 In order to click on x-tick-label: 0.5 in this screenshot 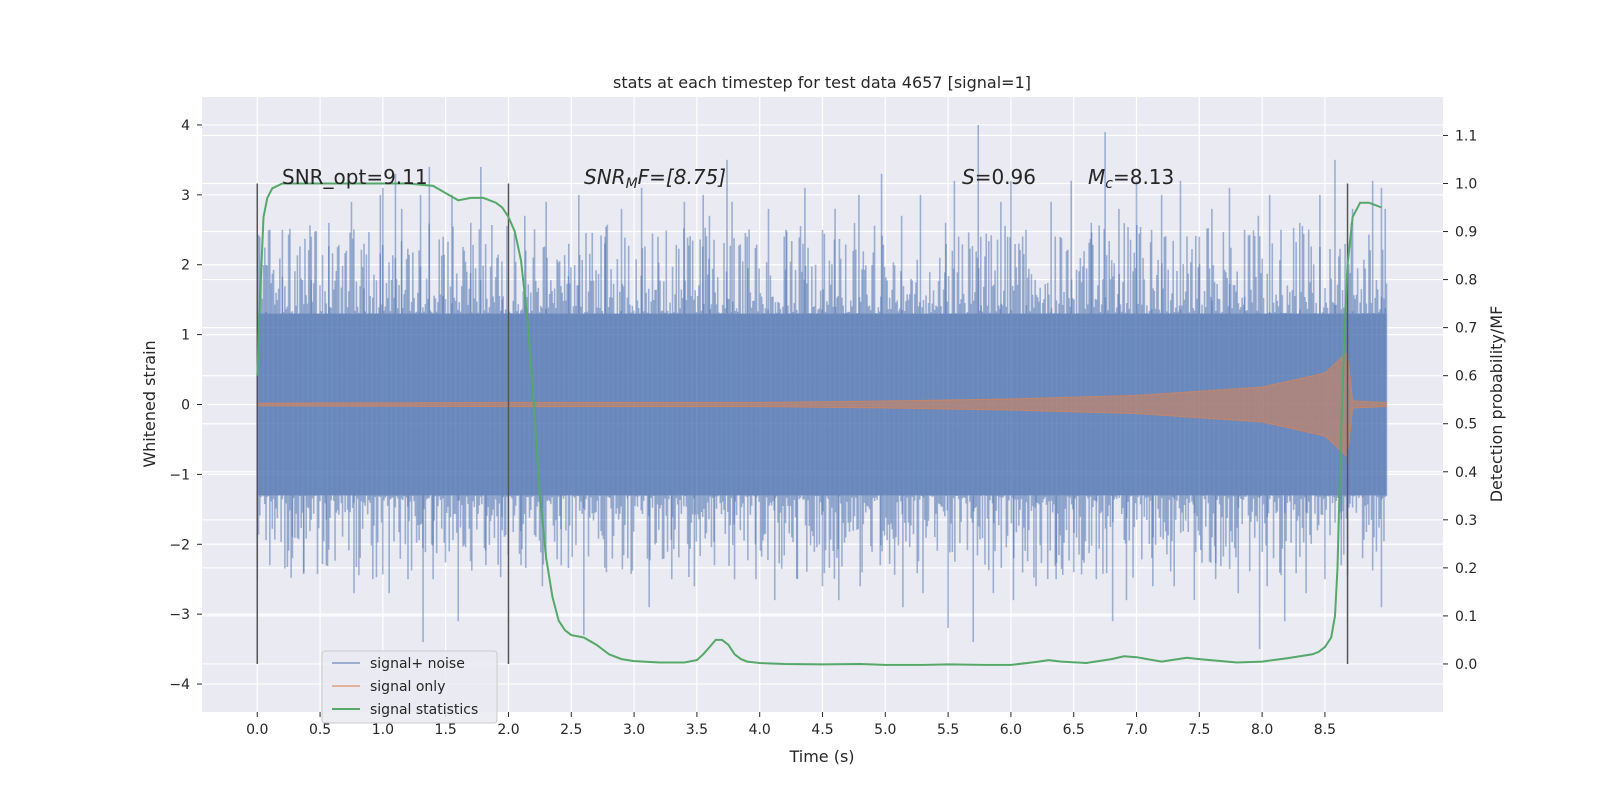, I will do `click(320, 730)`.